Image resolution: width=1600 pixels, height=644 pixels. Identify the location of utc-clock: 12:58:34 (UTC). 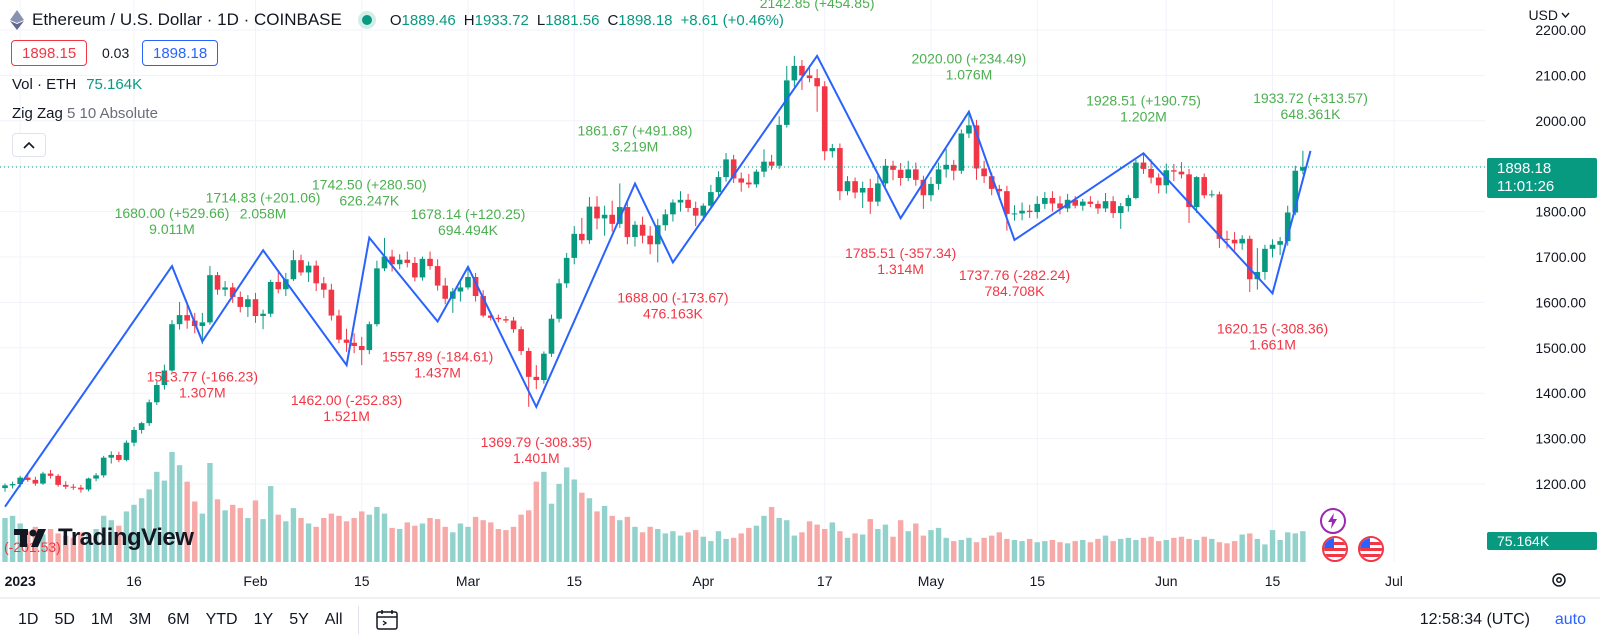
(1474, 619).